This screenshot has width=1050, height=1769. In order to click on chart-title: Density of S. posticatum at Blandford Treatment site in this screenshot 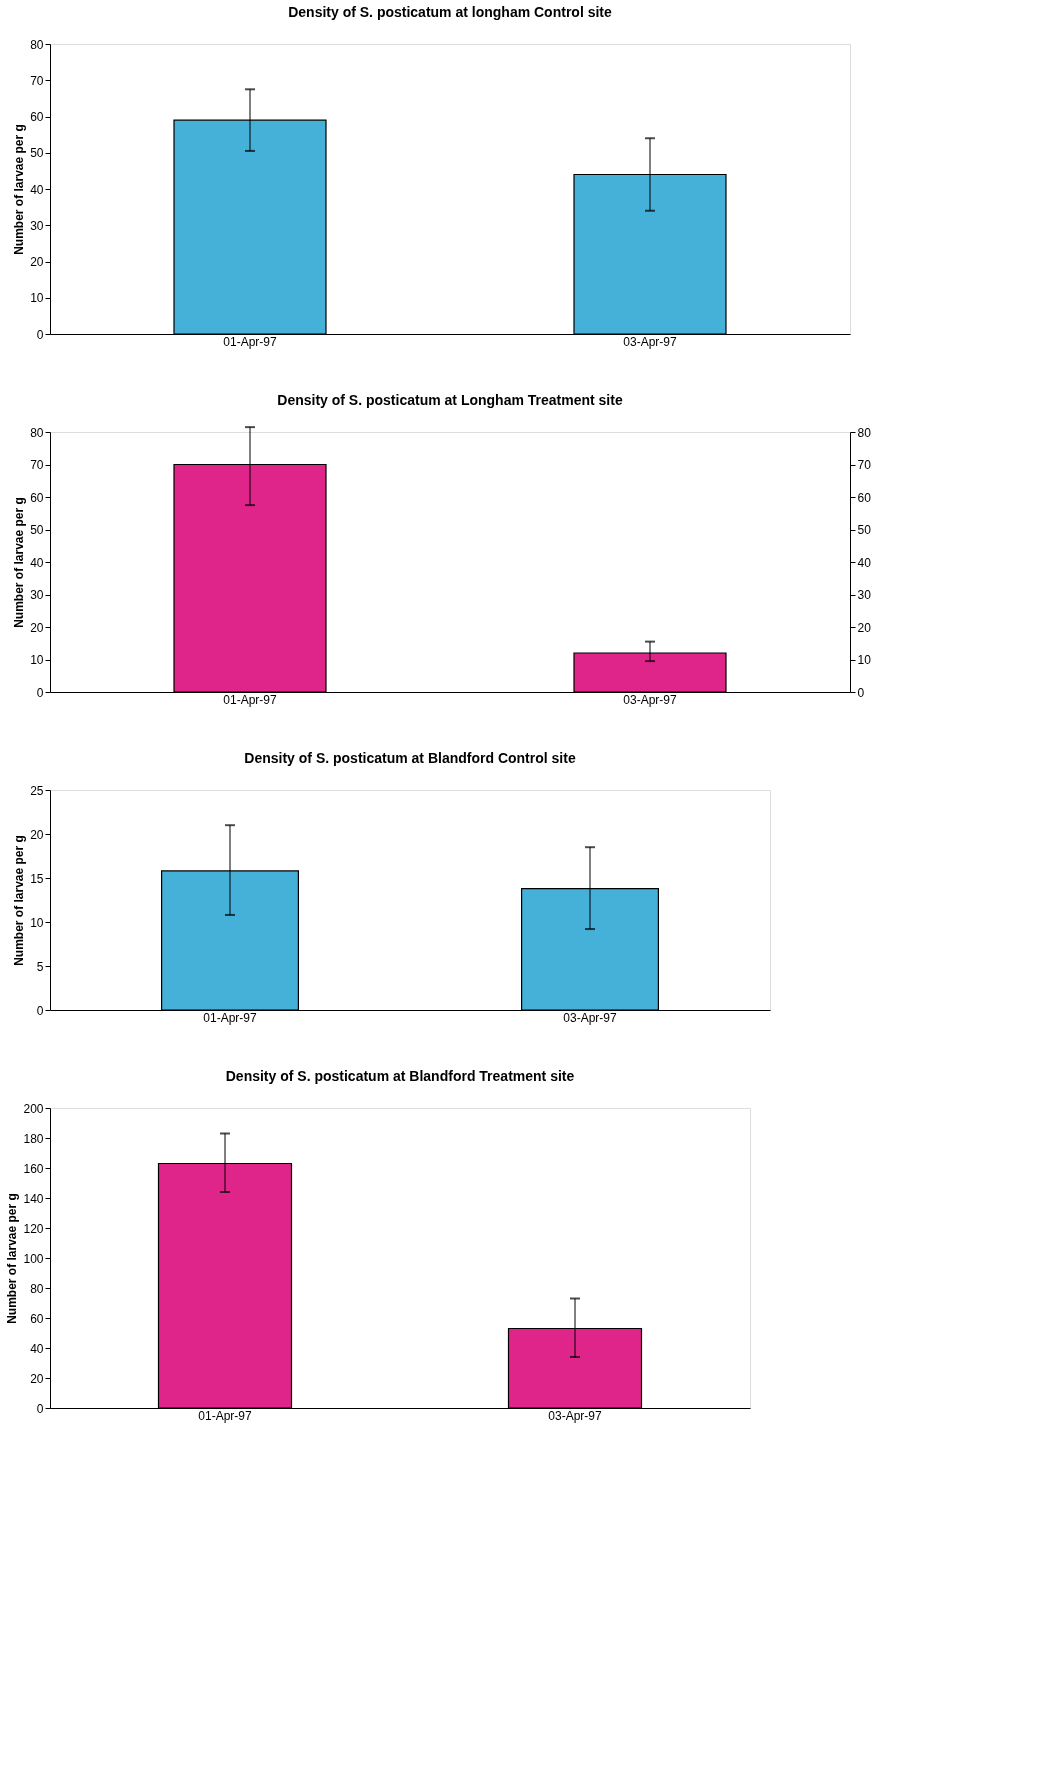, I will do `click(400, 1076)`.